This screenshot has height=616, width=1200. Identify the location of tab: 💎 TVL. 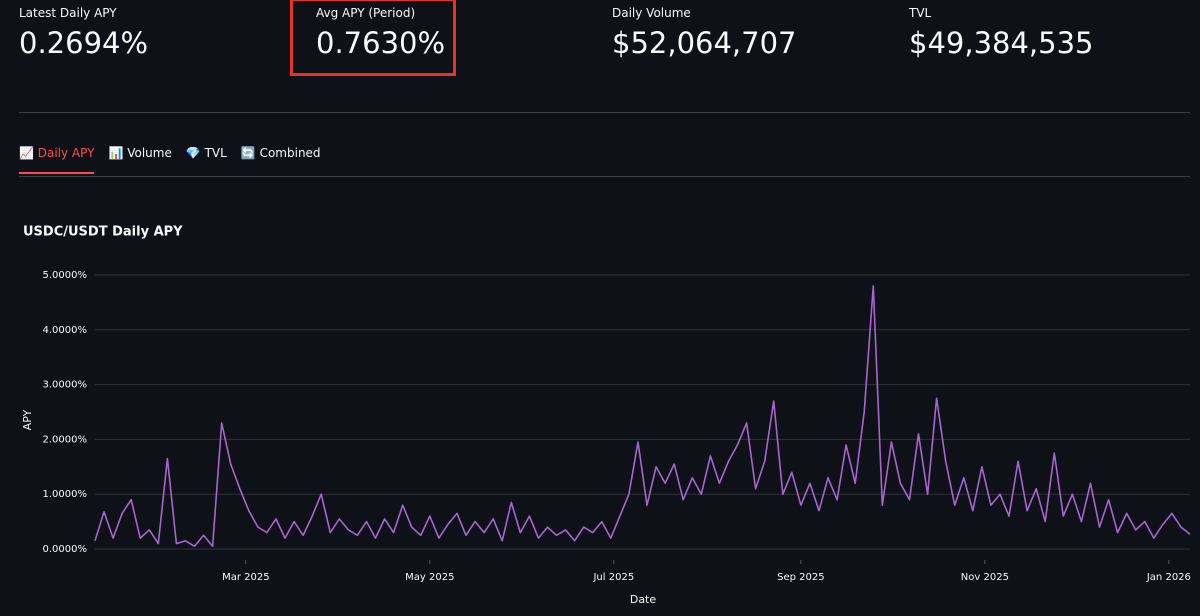
(206, 153).